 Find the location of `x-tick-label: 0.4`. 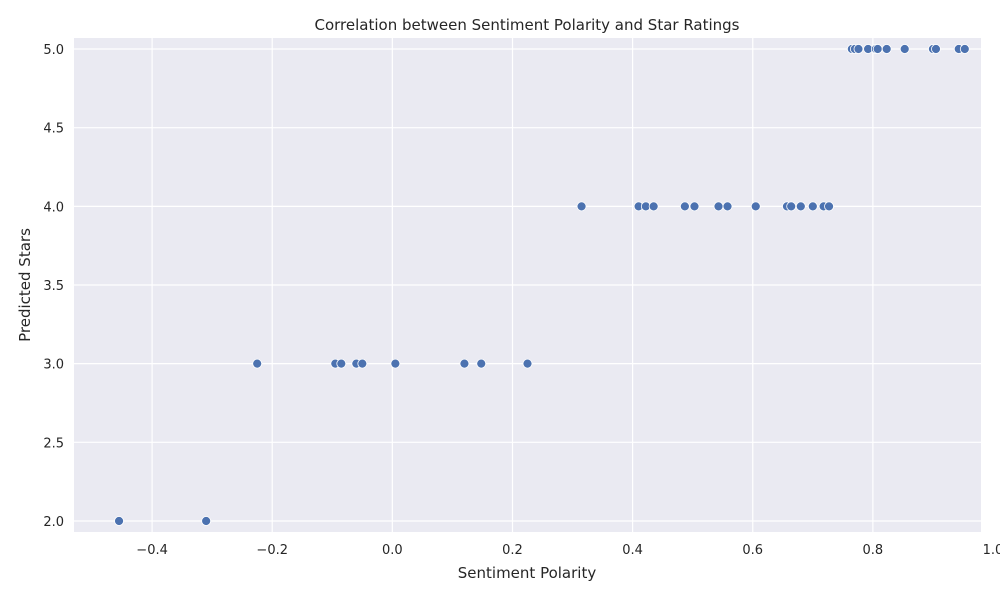

x-tick-label: 0.4 is located at coordinates (632, 550).